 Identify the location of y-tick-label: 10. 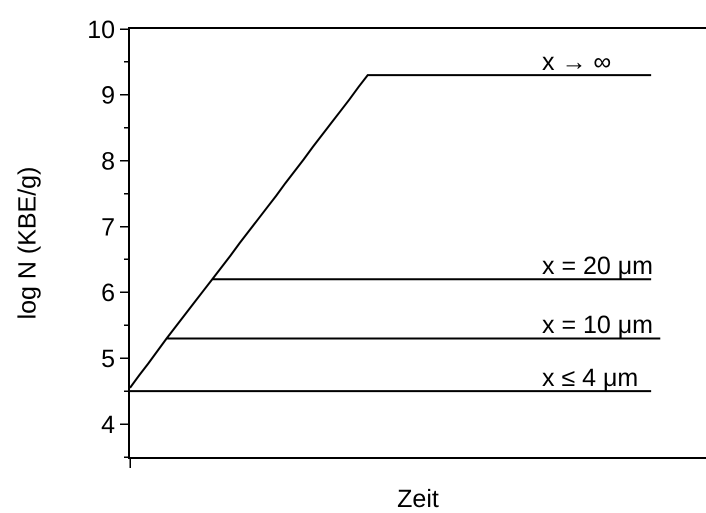
(101, 30).